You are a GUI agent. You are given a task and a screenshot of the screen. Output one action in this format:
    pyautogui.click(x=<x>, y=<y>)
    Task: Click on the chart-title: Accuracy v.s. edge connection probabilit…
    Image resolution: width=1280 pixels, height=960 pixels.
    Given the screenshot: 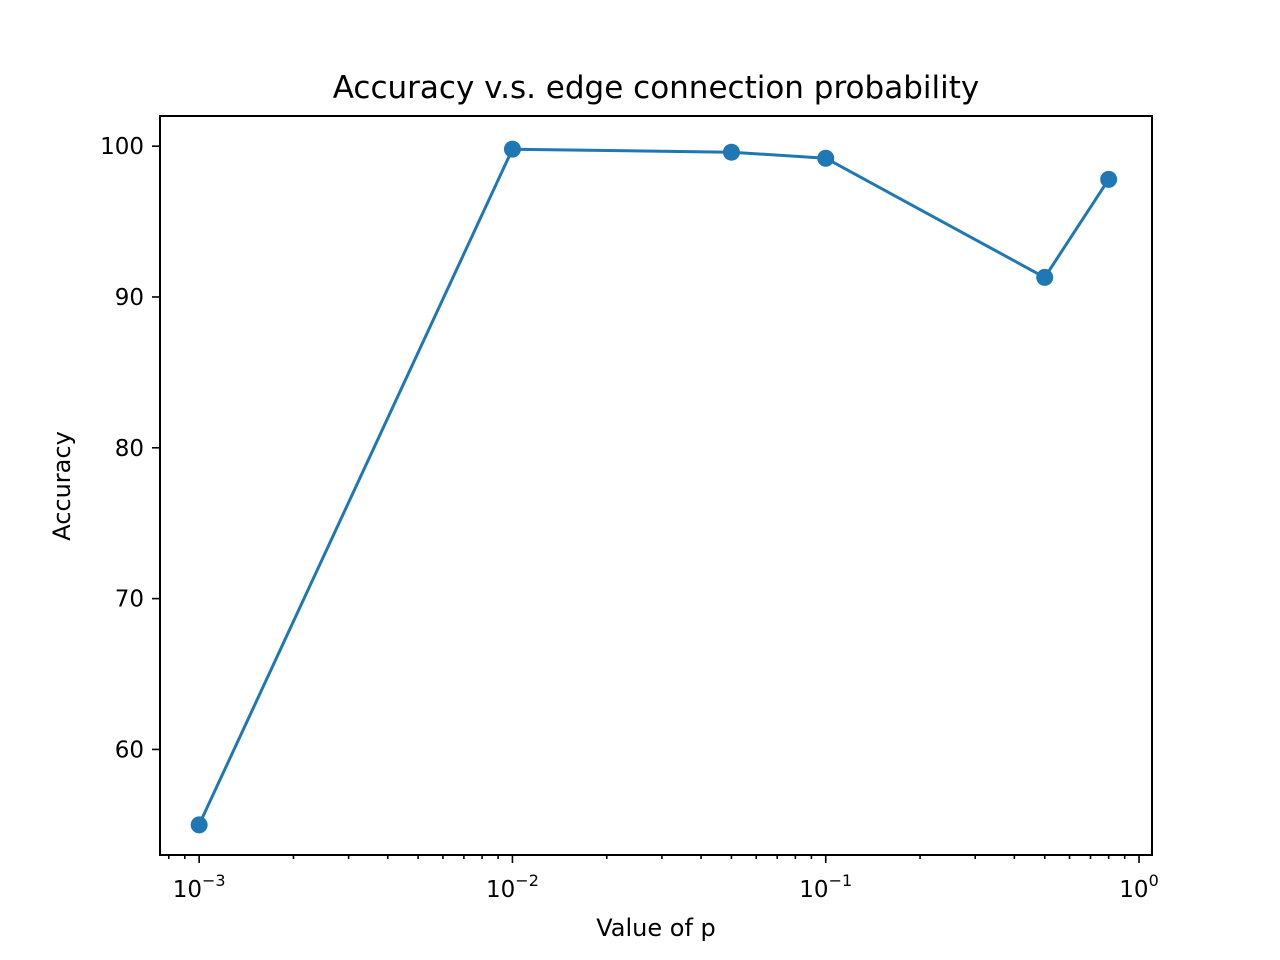 What is the action you would take?
    pyautogui.click(x=656, y=88)
    